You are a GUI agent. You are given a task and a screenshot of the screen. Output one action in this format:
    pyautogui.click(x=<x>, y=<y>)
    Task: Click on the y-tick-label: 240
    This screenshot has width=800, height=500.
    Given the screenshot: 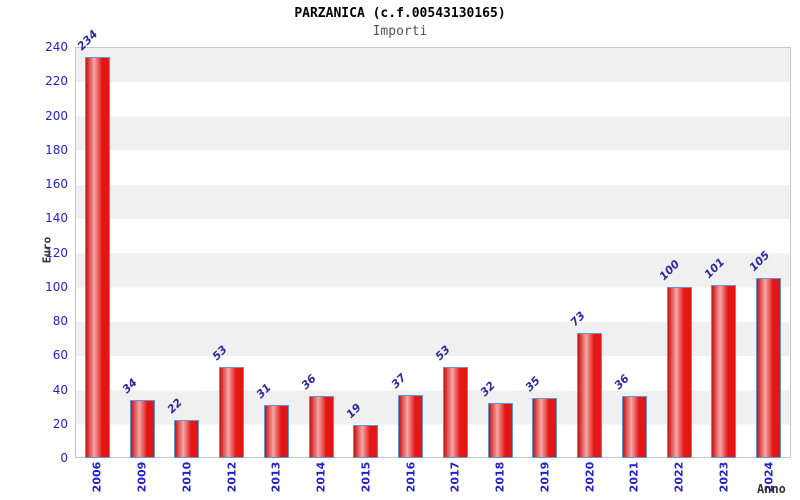 What is the action you would take?
    pyautogui.click(x=56, y=47)
    